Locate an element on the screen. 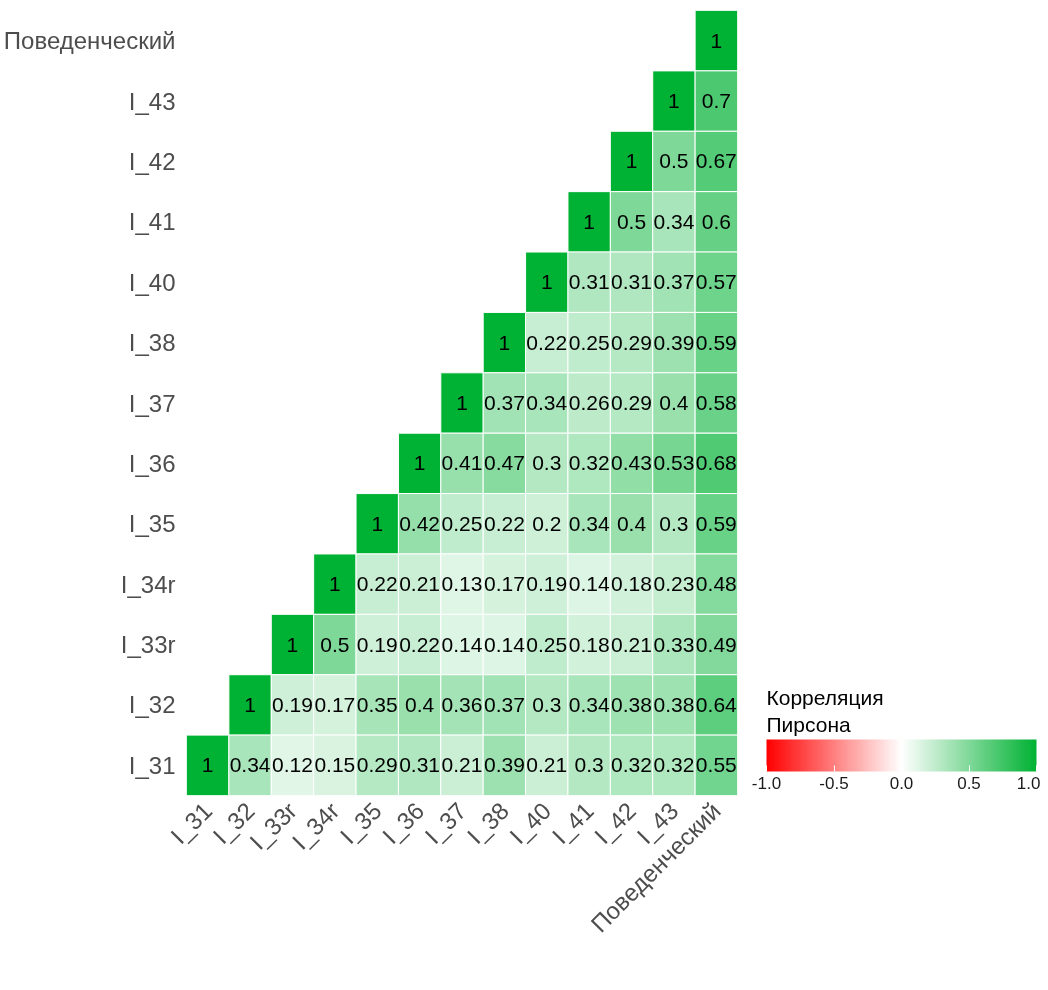 This screenshot has height=990, width=1048. color-bar-label: 0.5 is located at coordinates (969, 783).